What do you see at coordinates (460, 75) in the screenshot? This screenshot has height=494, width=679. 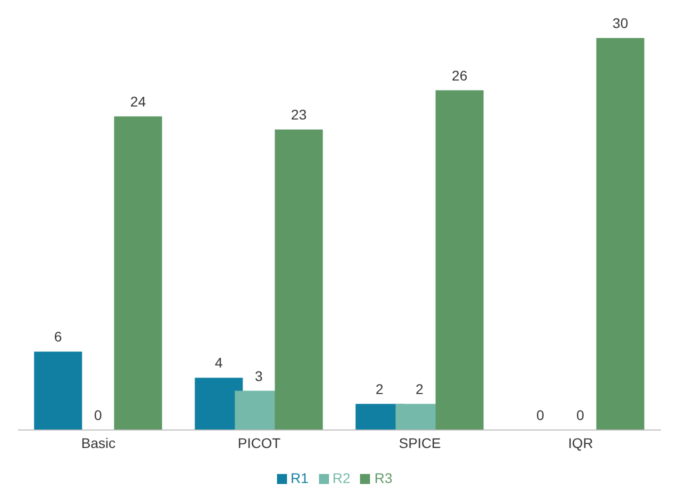 I see `data-label: 26` at bounding box center [460, 75].